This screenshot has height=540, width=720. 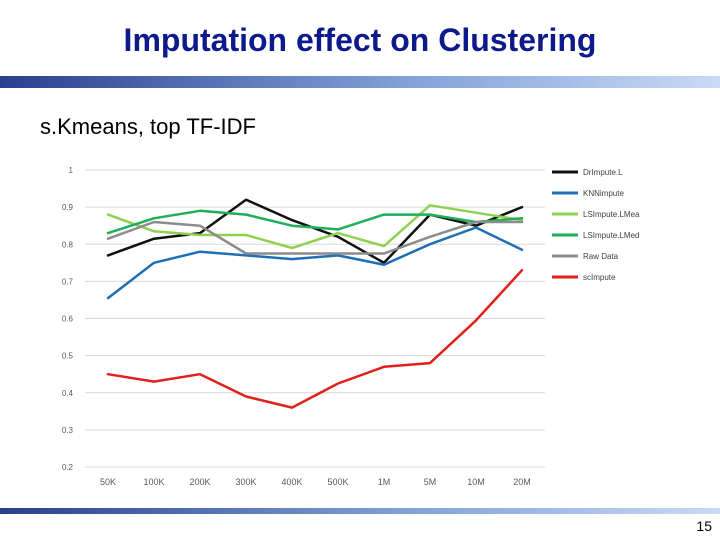 I want to click on x-tick-label: 1M, so click(x=384, y=482).